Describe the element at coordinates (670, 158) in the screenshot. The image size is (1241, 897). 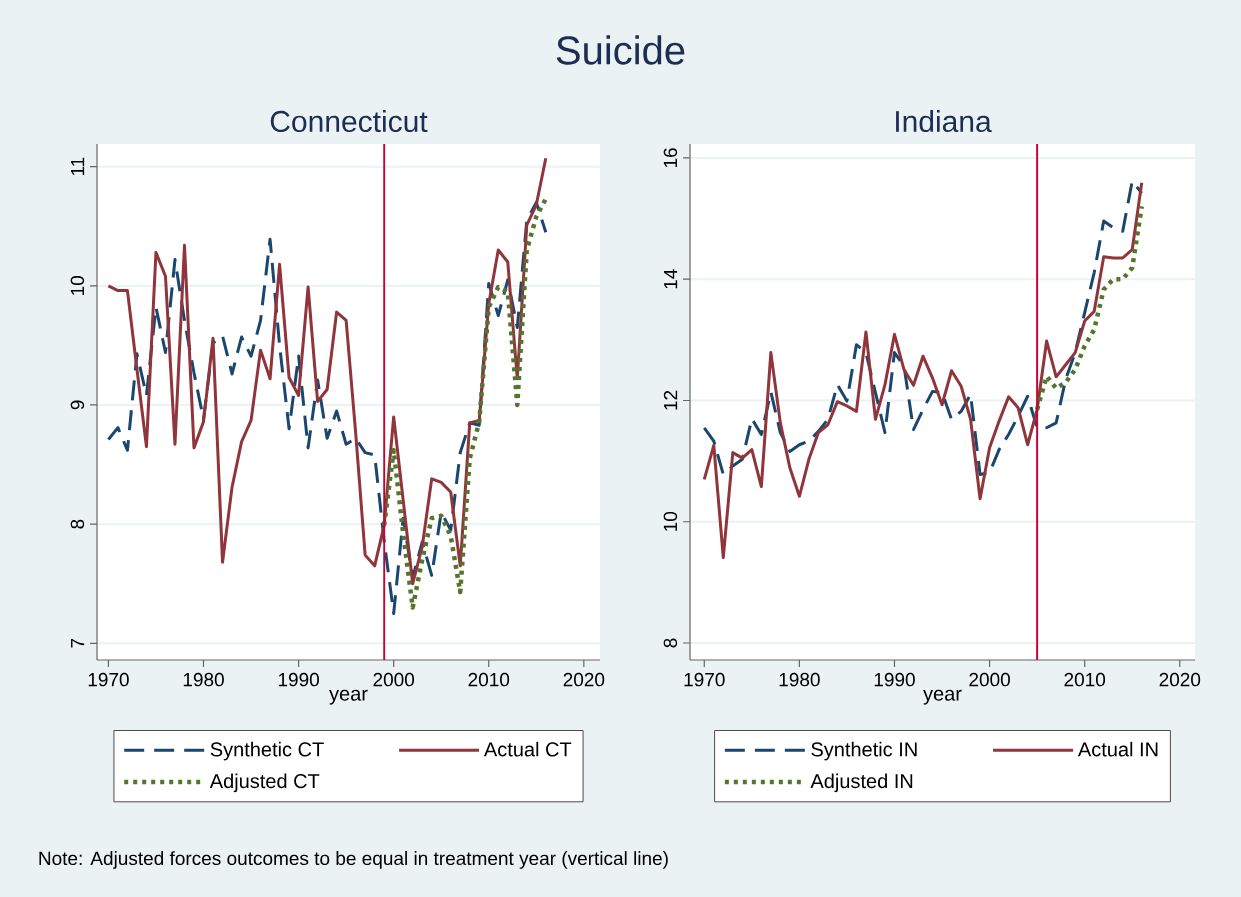
I see `y-tick-label: 16` at that location.